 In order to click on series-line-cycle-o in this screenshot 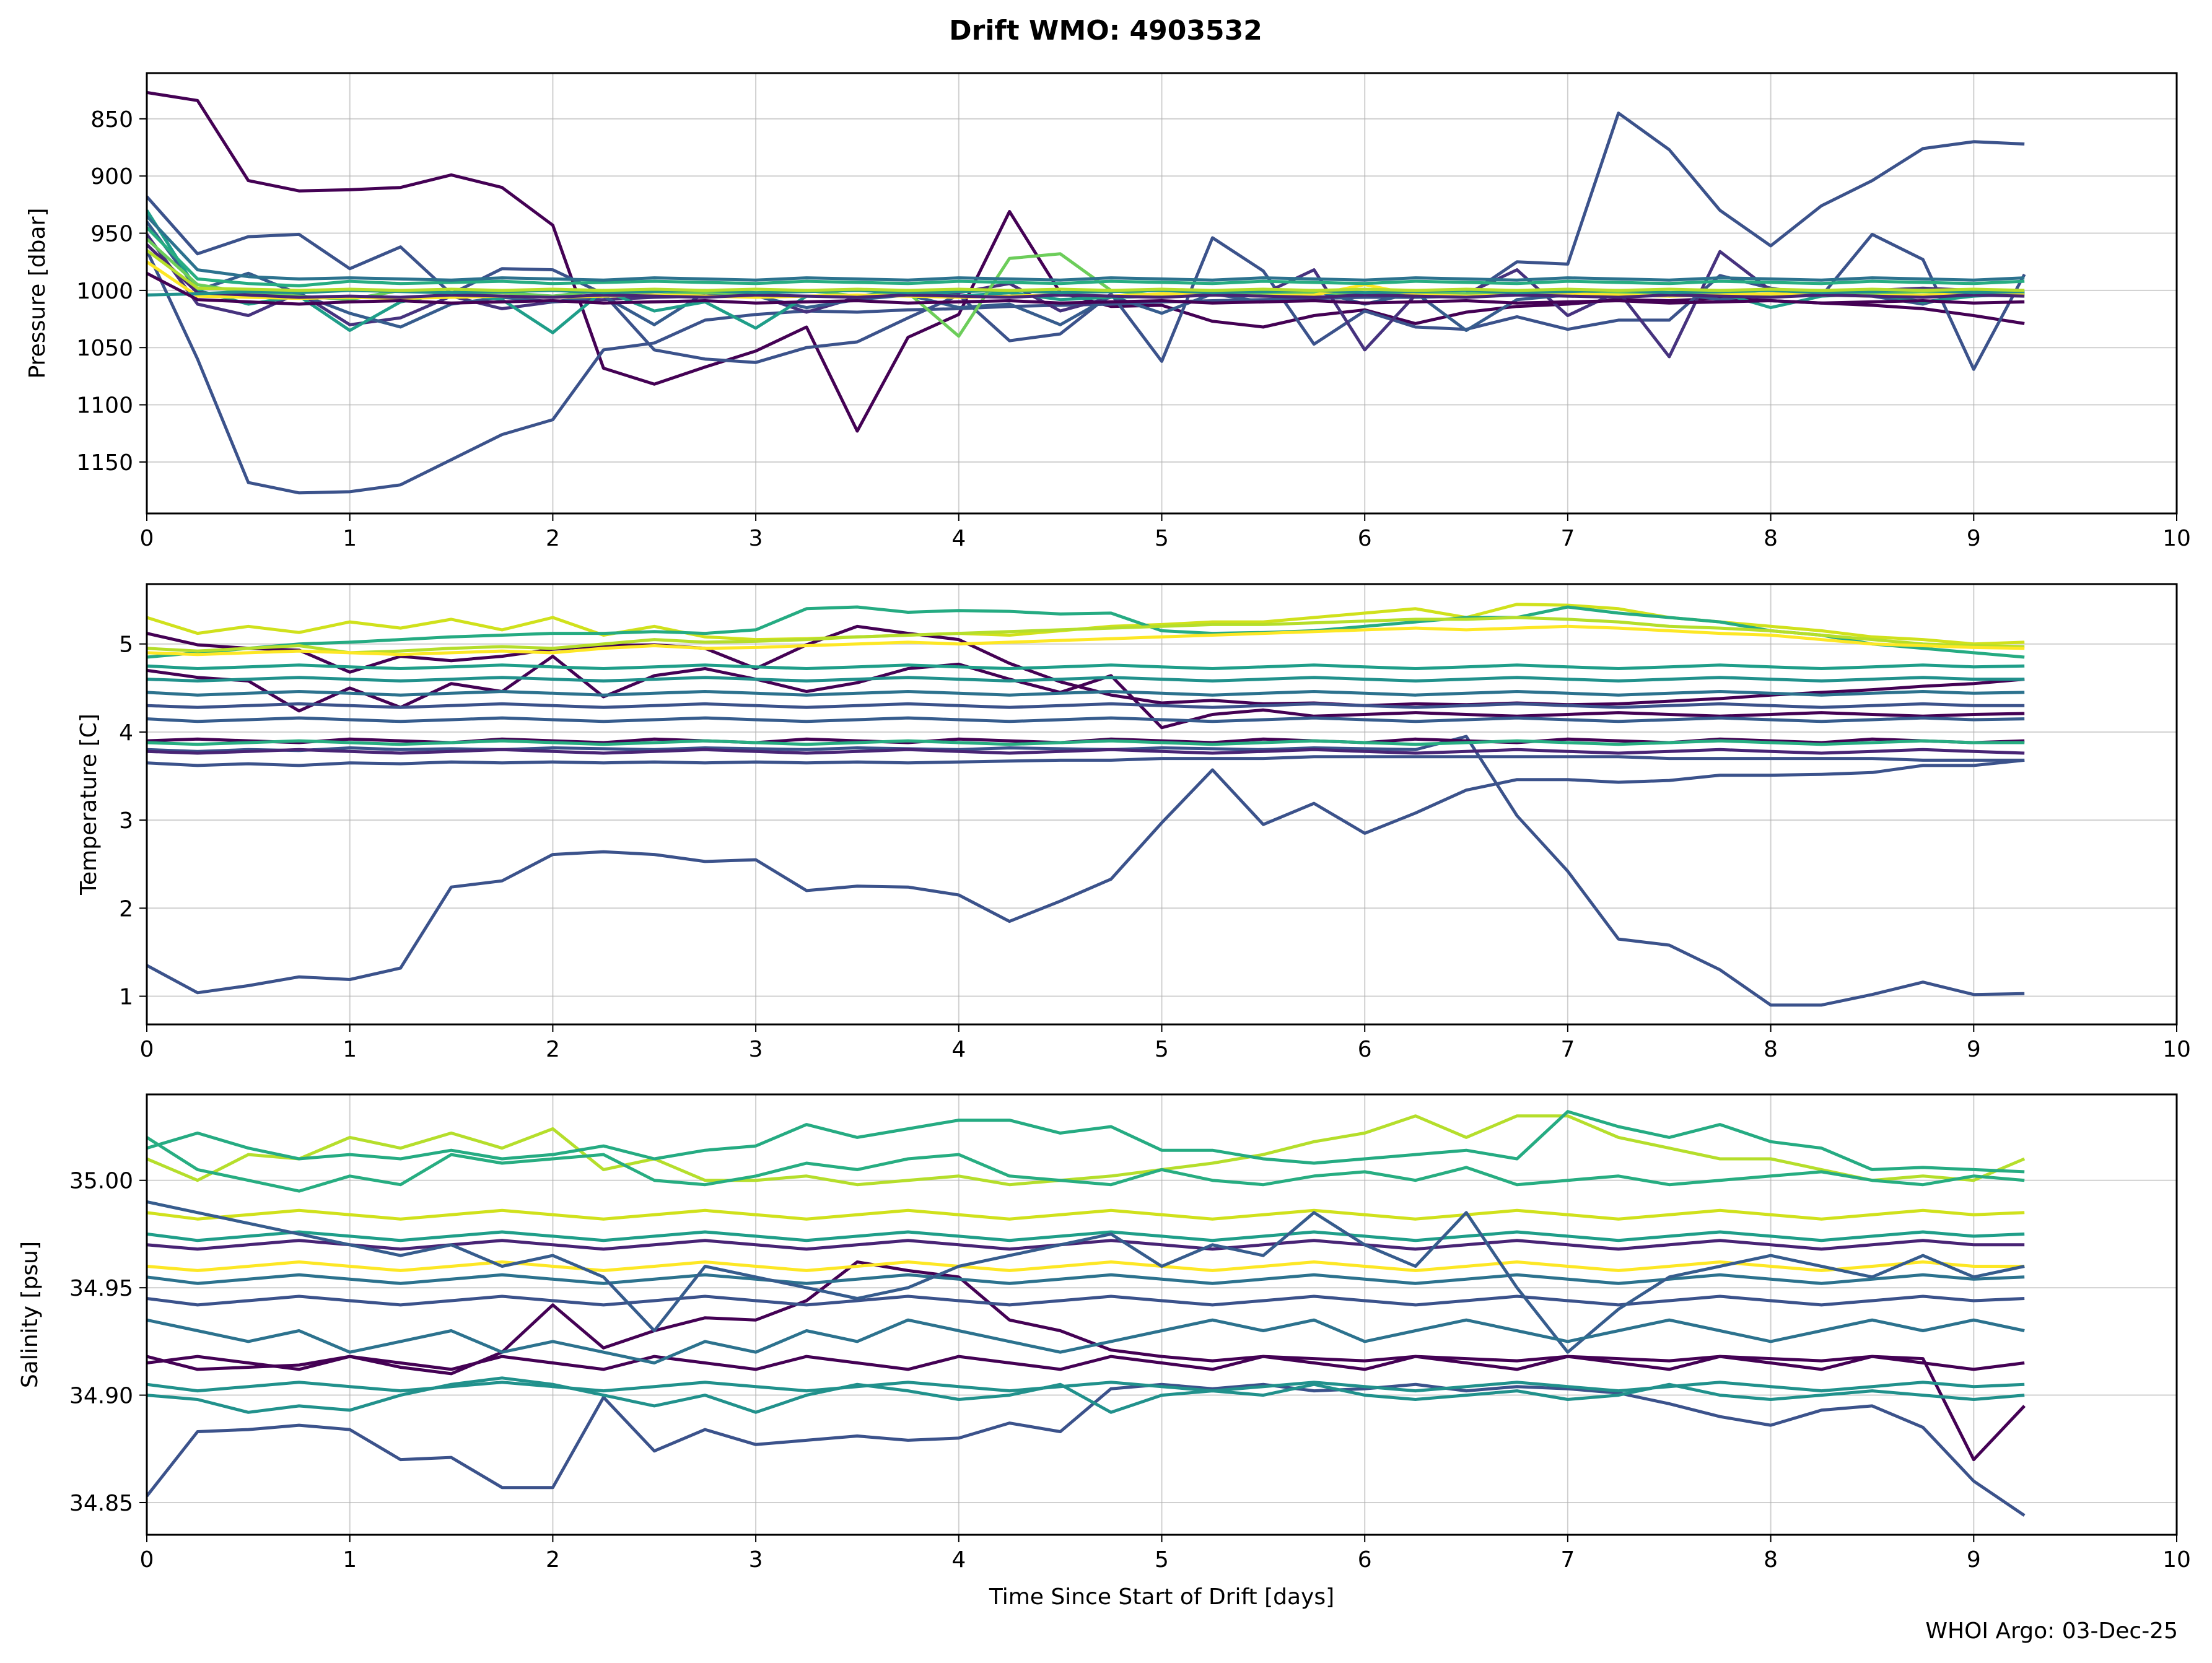, I will do `click(1086, 692)`.